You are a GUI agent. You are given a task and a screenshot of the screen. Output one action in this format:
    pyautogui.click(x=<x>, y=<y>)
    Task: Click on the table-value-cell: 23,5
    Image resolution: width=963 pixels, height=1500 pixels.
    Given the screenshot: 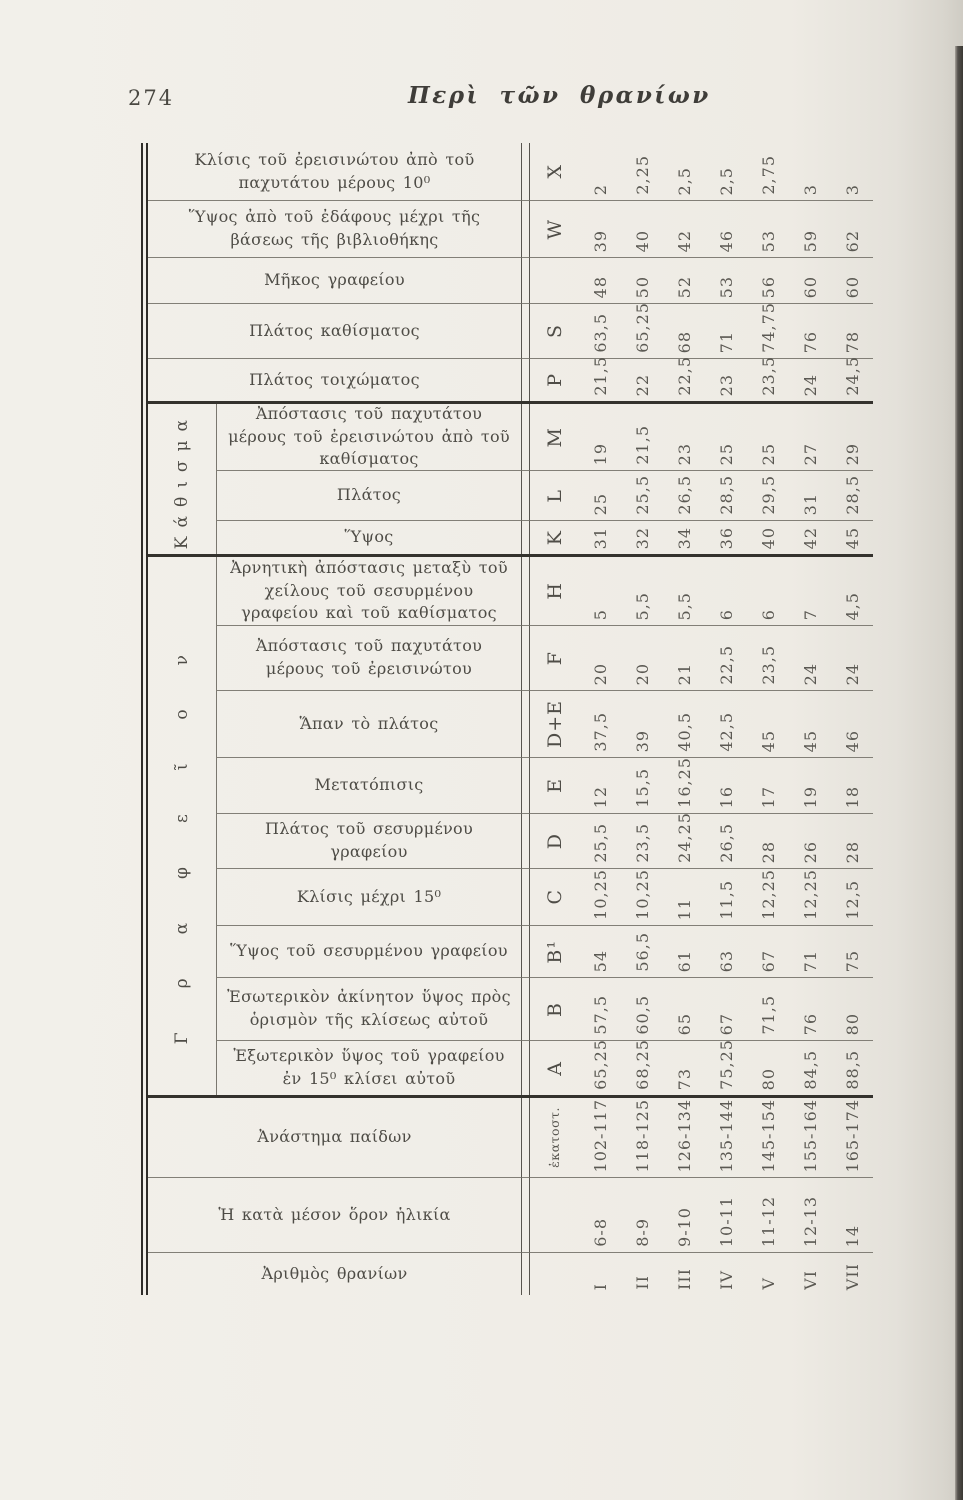 What is the action you would take?
    pyautogui.click(x=642, y=841)
    